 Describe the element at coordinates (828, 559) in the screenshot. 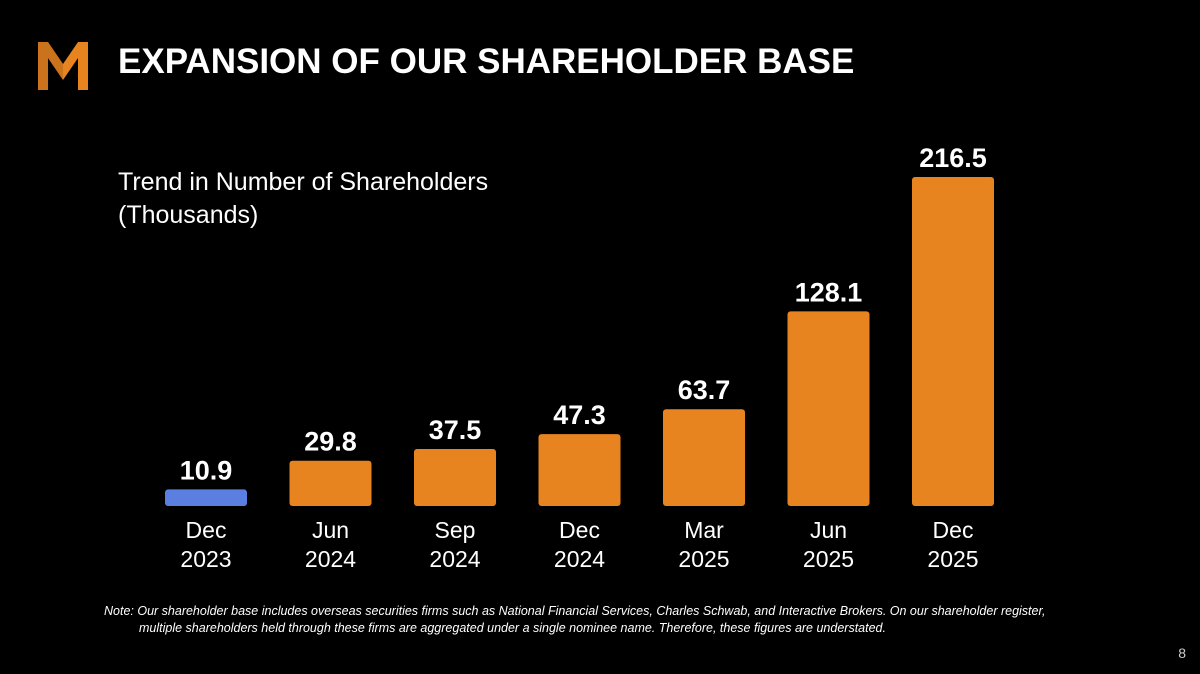

I see `x-tick-label-5-1: 2025` at that location.